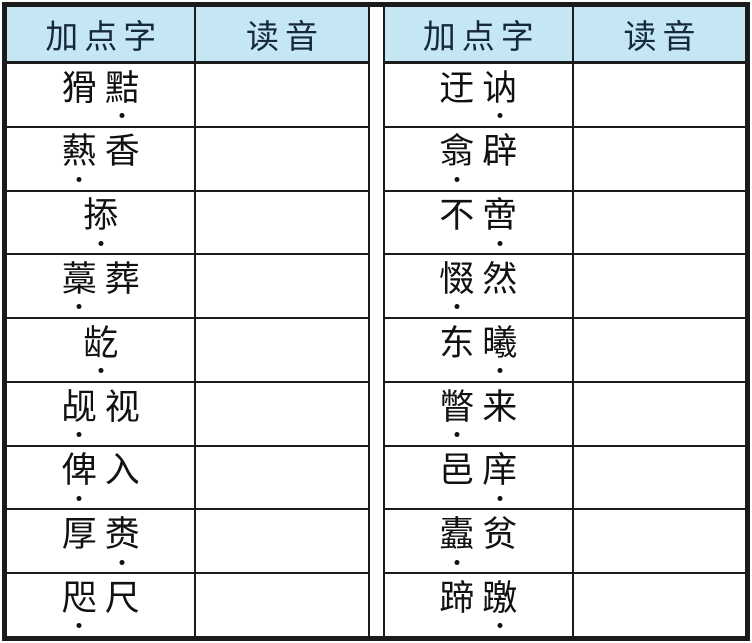  Describe the element at coordinates (101, 343) in the screenshot. I see `dotted-character: 龁` at that location.